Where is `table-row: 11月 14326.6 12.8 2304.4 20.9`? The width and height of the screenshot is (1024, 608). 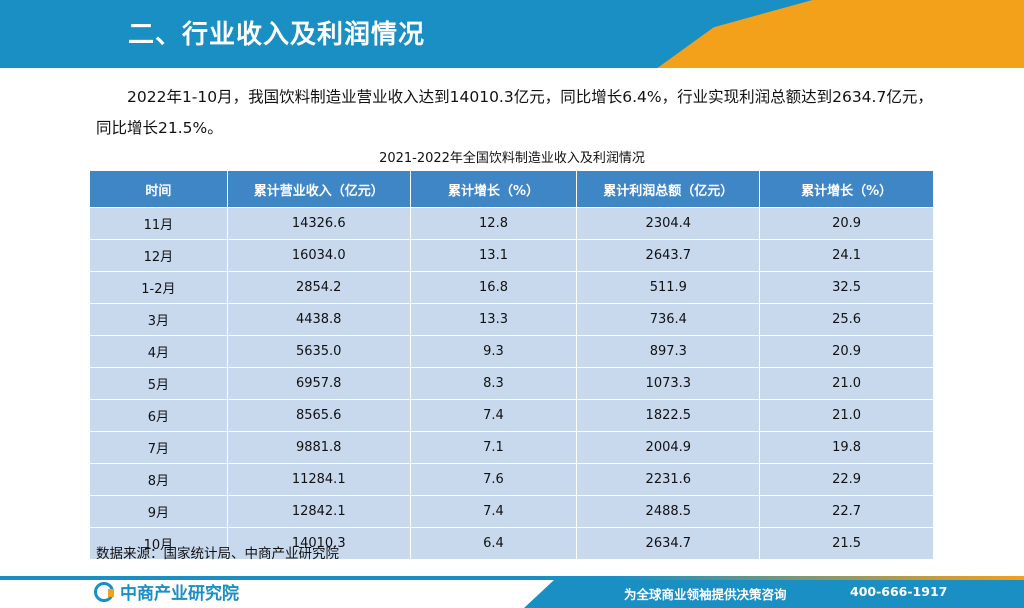
table-row: 11月 14326.6 12.8 2304.4 20.9 is located at coordinates (511, 223).